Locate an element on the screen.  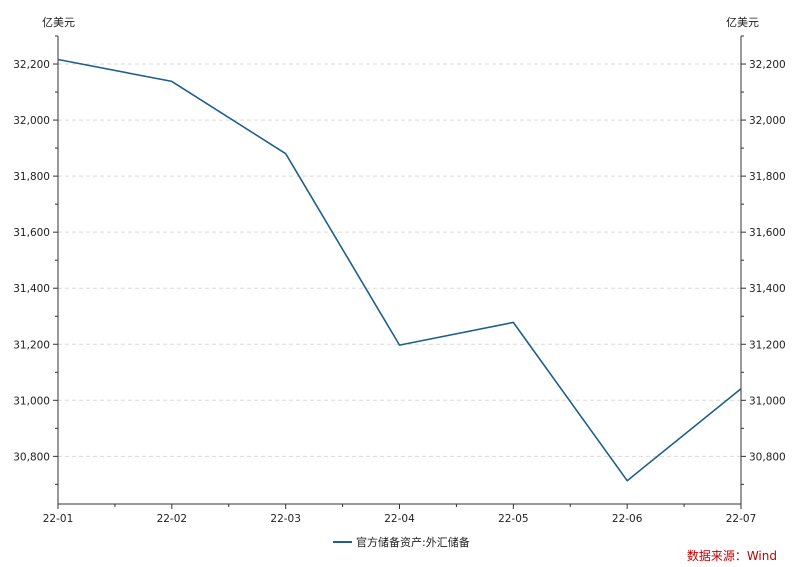
y-tick-label-right: 32,200 is located at coordinates (767, 65).